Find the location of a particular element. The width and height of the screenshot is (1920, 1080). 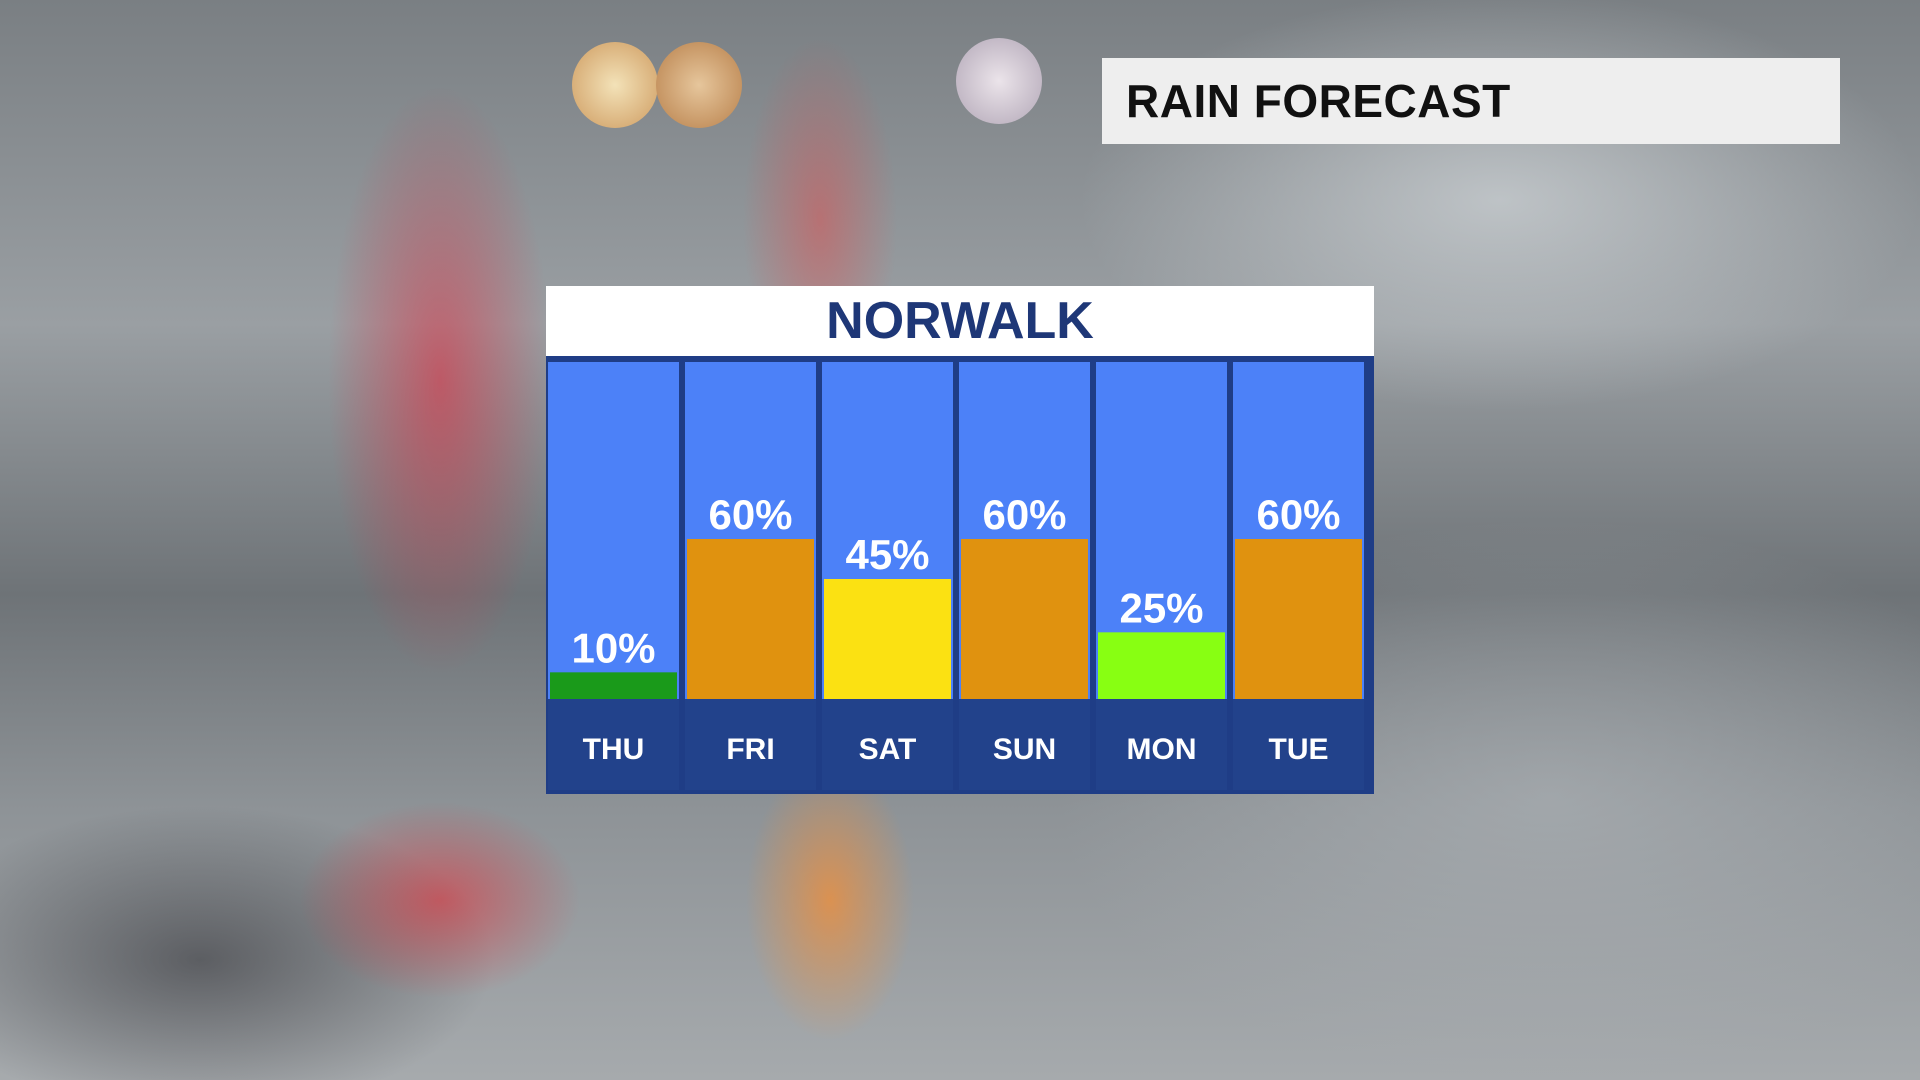

value-label: 45% is located at coordinates (887, 554).